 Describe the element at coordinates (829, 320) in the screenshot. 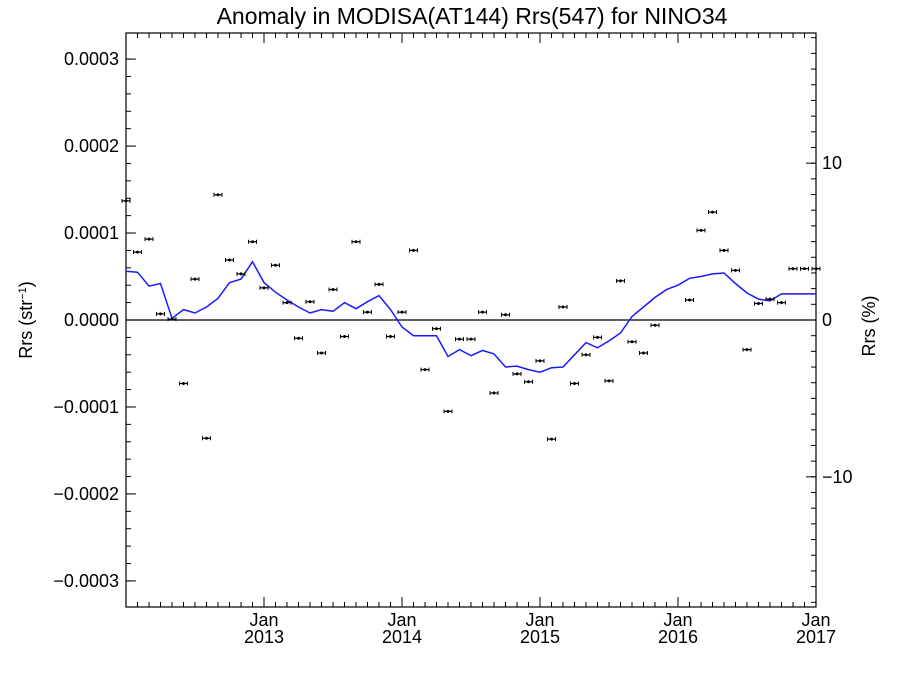

I see `right-y-axis: −10 0 10` at that location.